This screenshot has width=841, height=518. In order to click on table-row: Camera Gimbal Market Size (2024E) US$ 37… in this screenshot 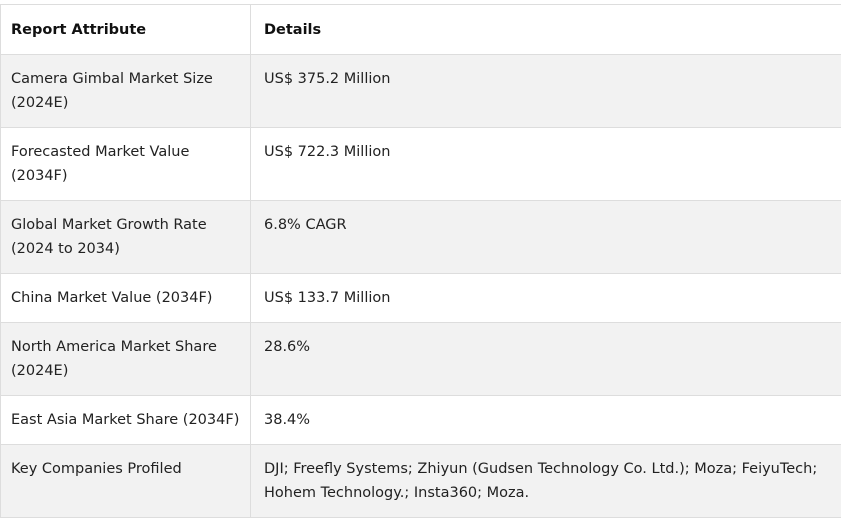, I will do `click(420, 91)`.